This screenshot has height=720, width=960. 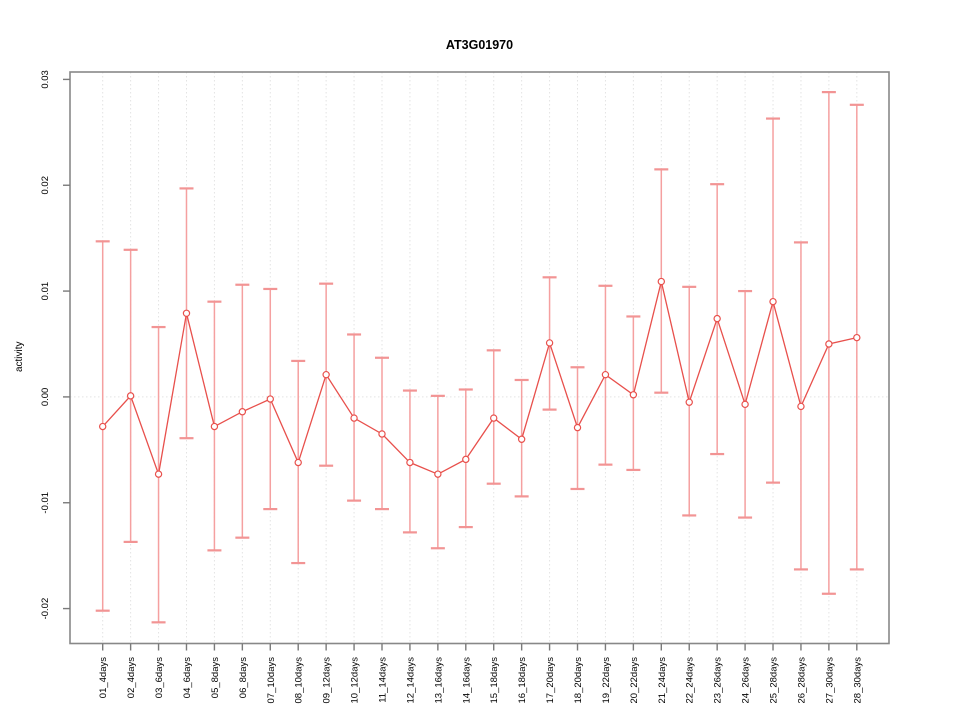 I want to click on x-tick-label: 15_18days, so click(x=494, y=680).